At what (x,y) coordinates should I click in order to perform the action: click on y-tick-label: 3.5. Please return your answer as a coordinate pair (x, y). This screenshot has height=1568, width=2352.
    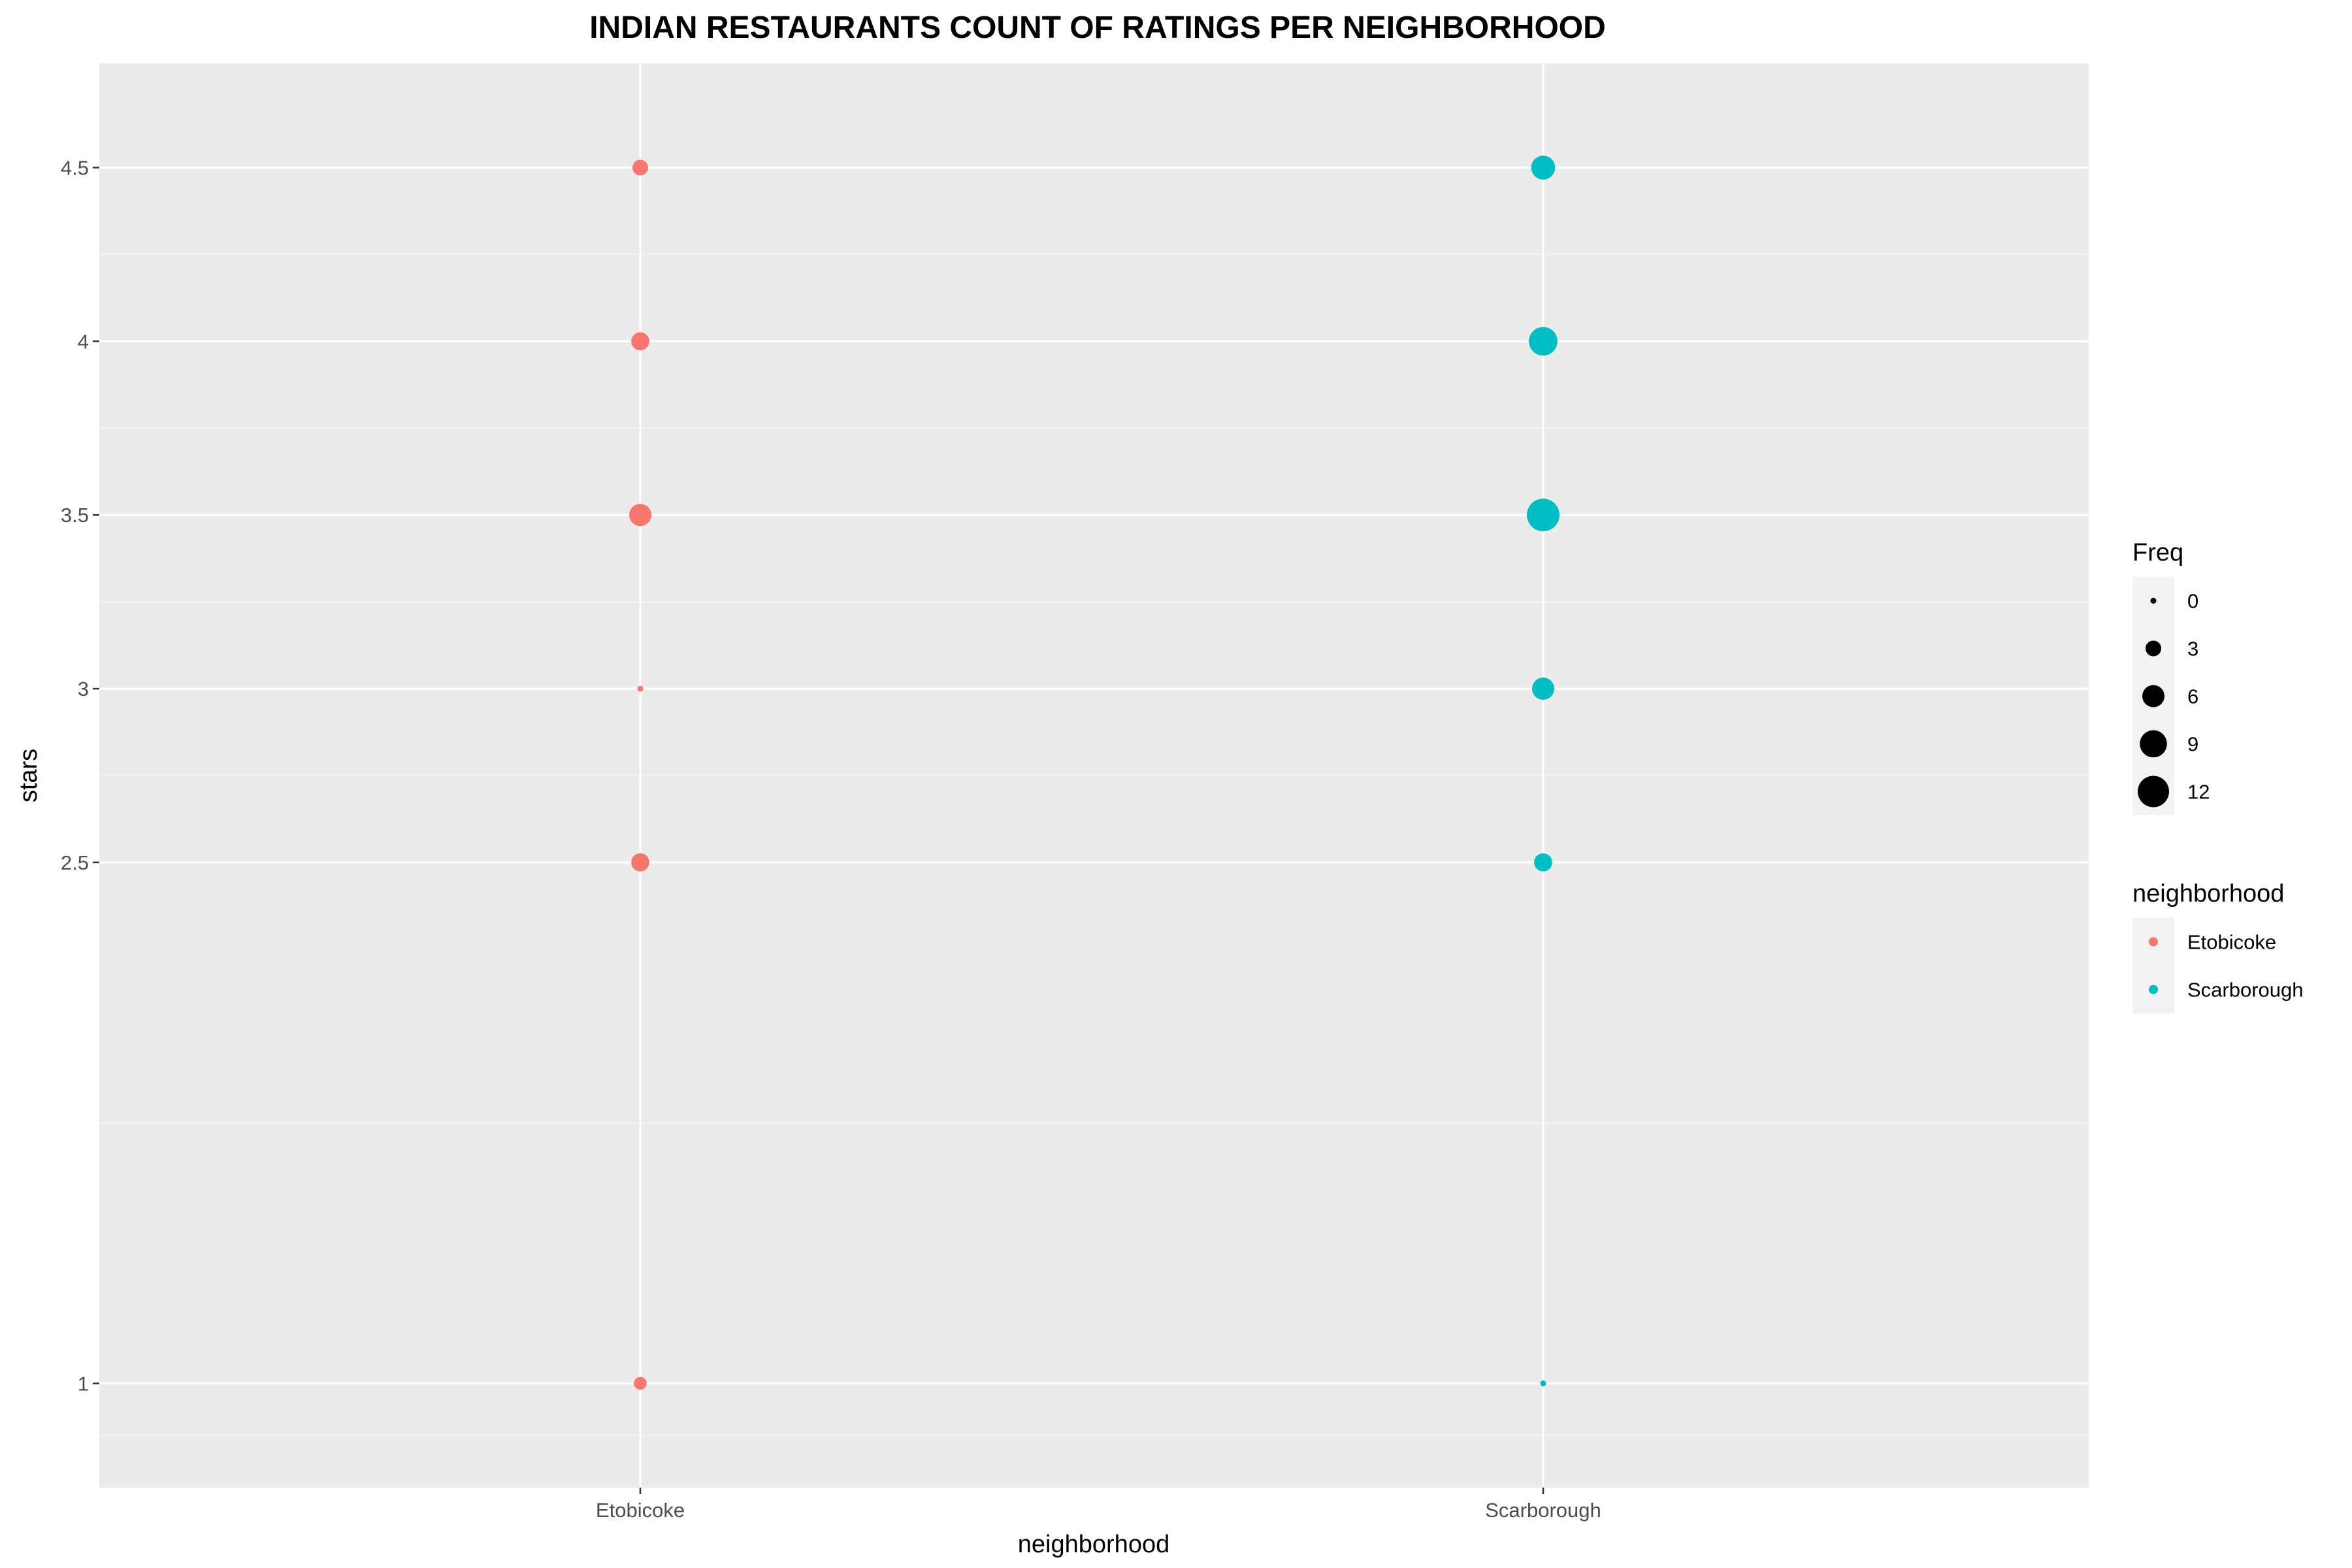
    Looking at the image, I should click on (75, 515).